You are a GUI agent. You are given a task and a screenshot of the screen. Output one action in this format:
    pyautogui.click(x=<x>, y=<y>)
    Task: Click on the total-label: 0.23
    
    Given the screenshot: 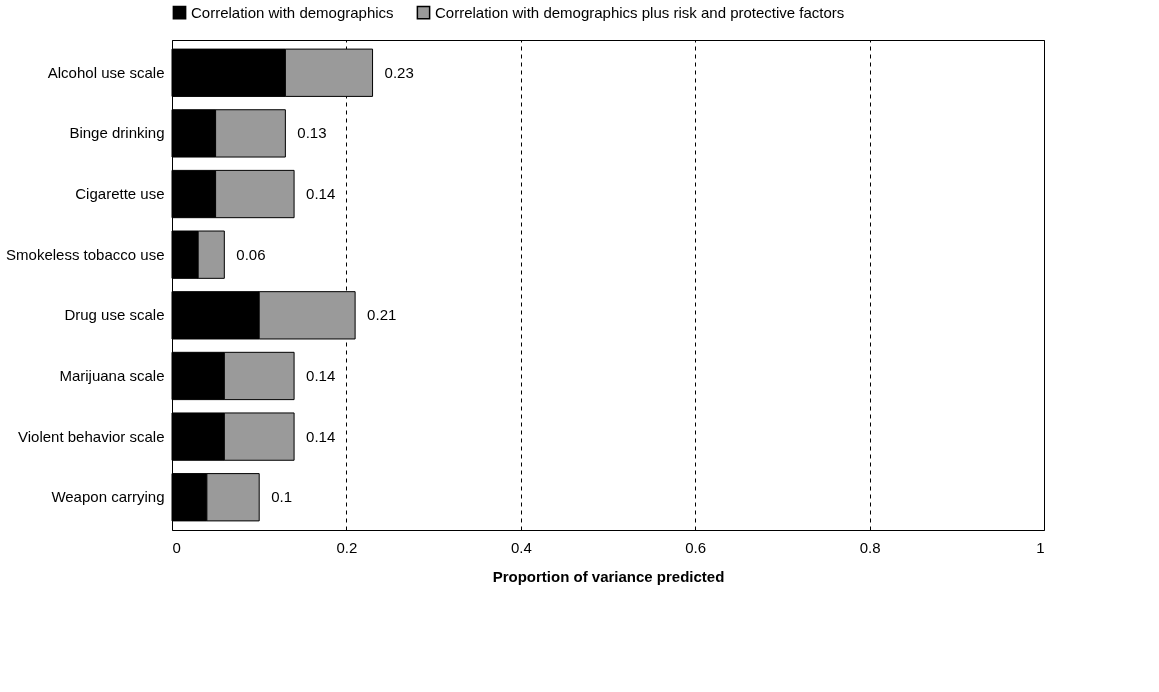 What is the action you would take?
    pyautogui.click(x=399, y=72)
    